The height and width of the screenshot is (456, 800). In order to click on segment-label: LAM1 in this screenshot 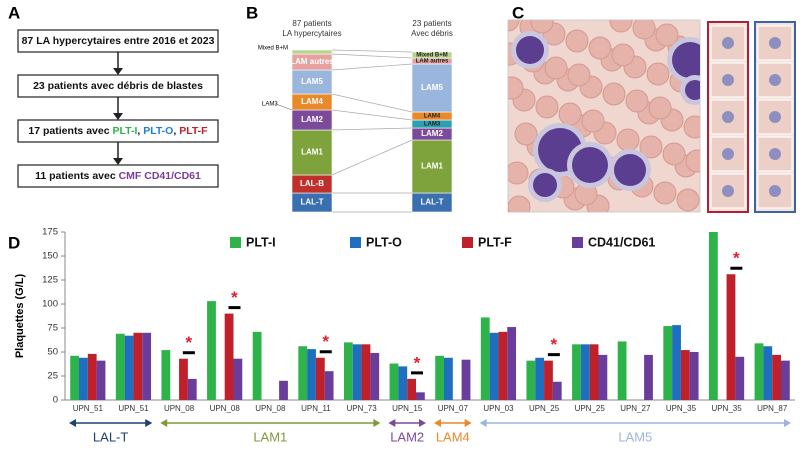, I will do `click(312, 152)`.